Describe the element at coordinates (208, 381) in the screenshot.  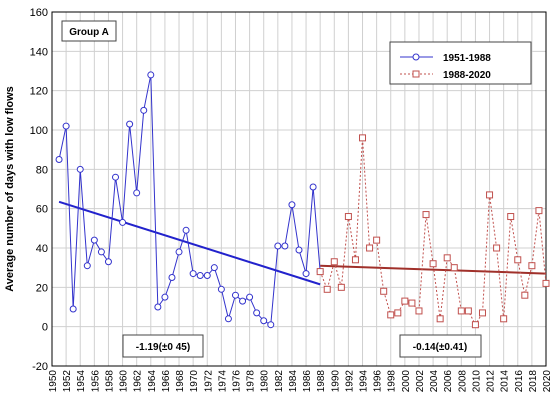
I see `x-tick-label: 1972` at that location.